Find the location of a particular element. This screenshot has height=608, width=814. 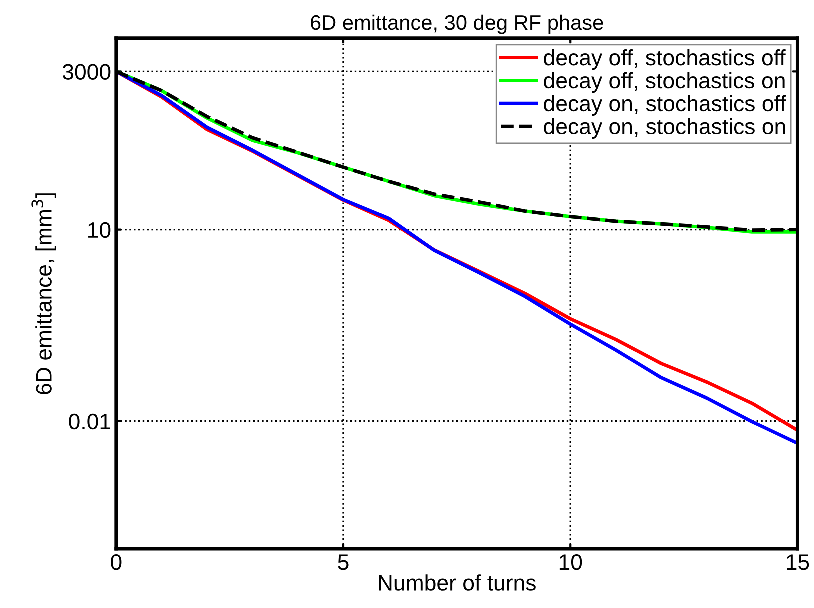

x-axis-title: Number of turns is located at coordinates (457, 582).